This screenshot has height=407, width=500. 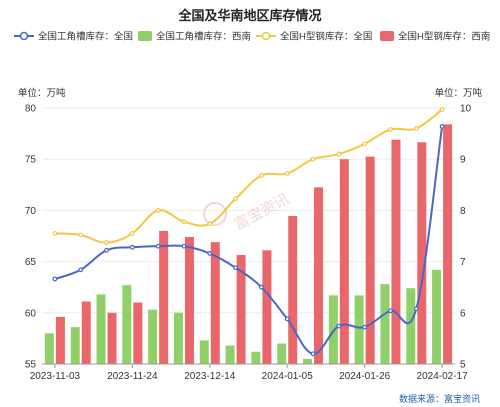 What do you see at coordinates (326, 37) in the screenshot?
I see `legend-label: 全国H型钢库存：全国` at bounding box center [326, 37].